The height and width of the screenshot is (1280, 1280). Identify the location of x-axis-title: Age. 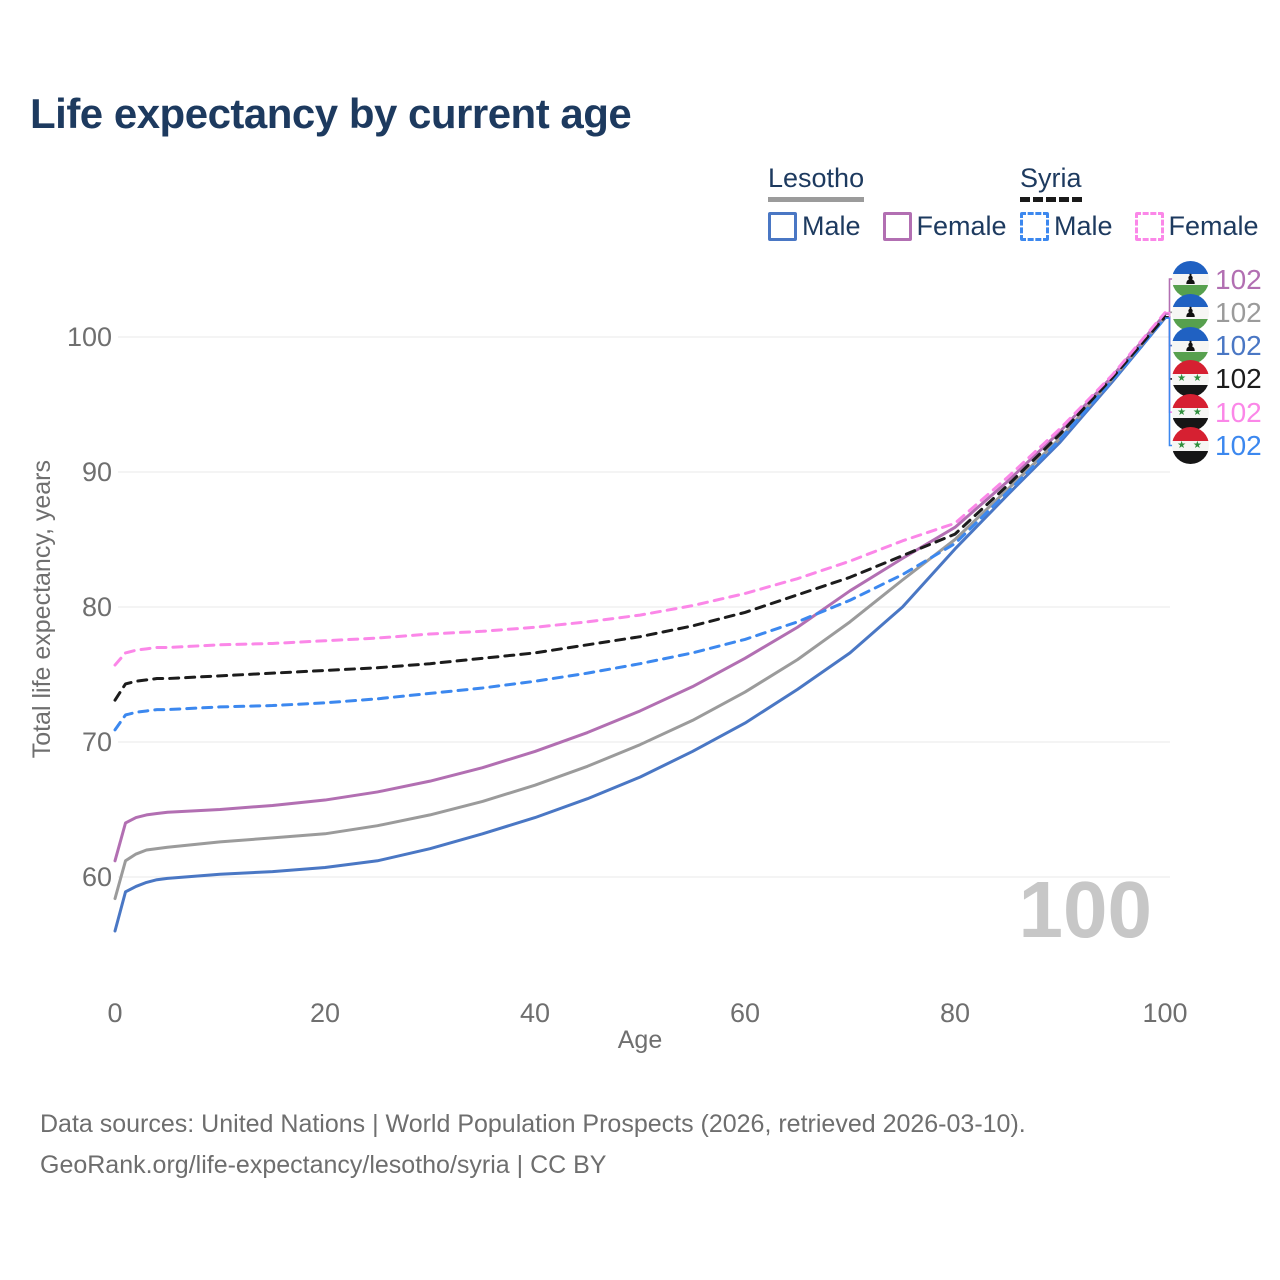
(640, 1040).